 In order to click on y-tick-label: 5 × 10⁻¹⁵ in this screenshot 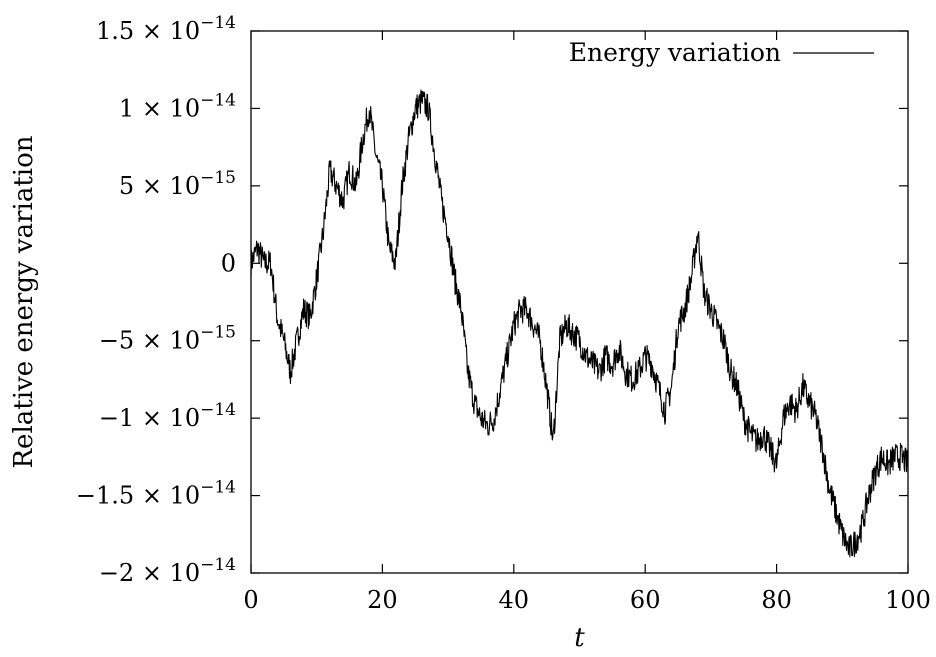, I will do `click(177, 184)`.